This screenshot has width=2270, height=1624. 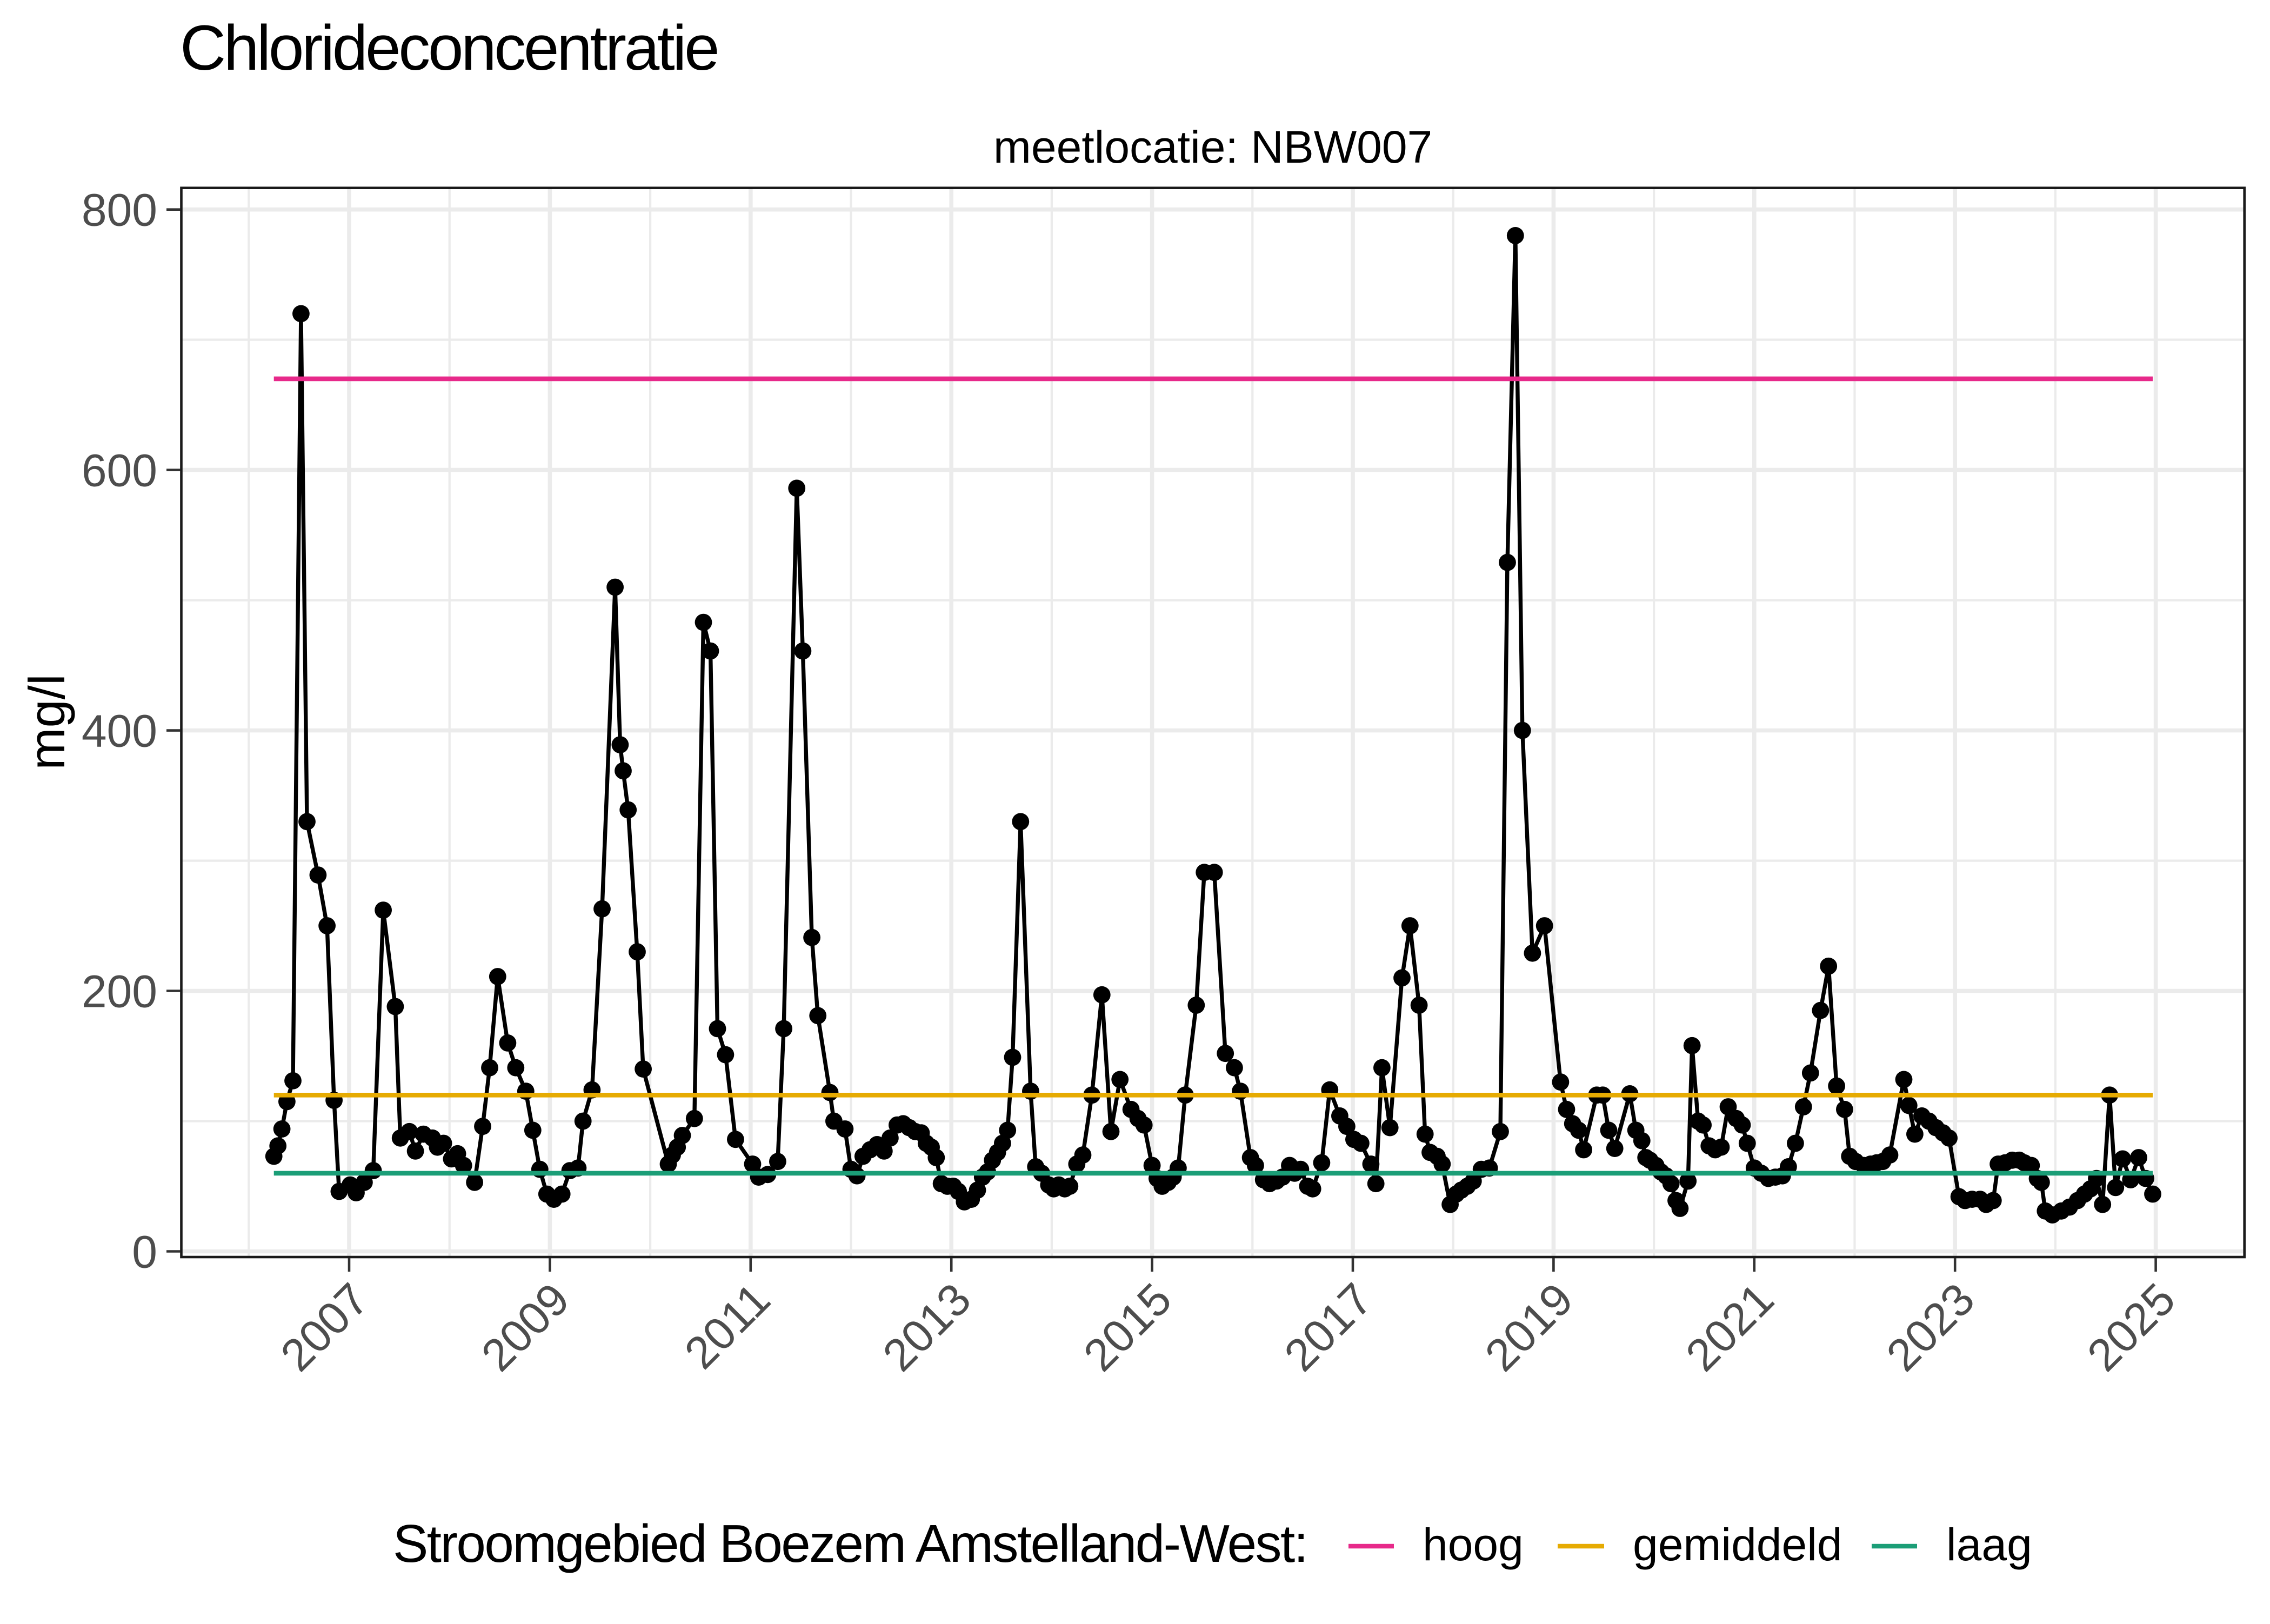 What do you see at coordinates (1989, 1544) in the screenshot?
I see `svg-text: laag` at bounding box center [1989, 1544].